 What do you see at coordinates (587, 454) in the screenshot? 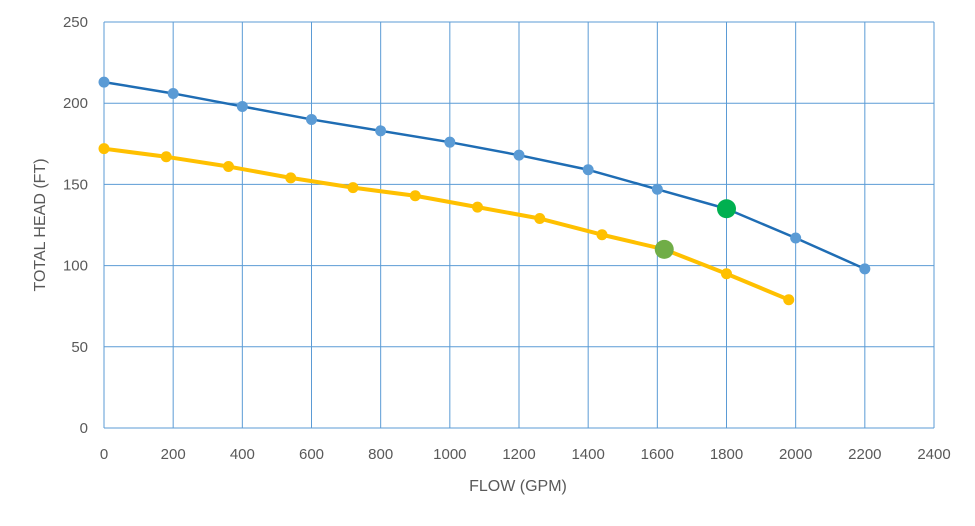
I see `x-tick-label: 1400` at bounding box center [587, 454].